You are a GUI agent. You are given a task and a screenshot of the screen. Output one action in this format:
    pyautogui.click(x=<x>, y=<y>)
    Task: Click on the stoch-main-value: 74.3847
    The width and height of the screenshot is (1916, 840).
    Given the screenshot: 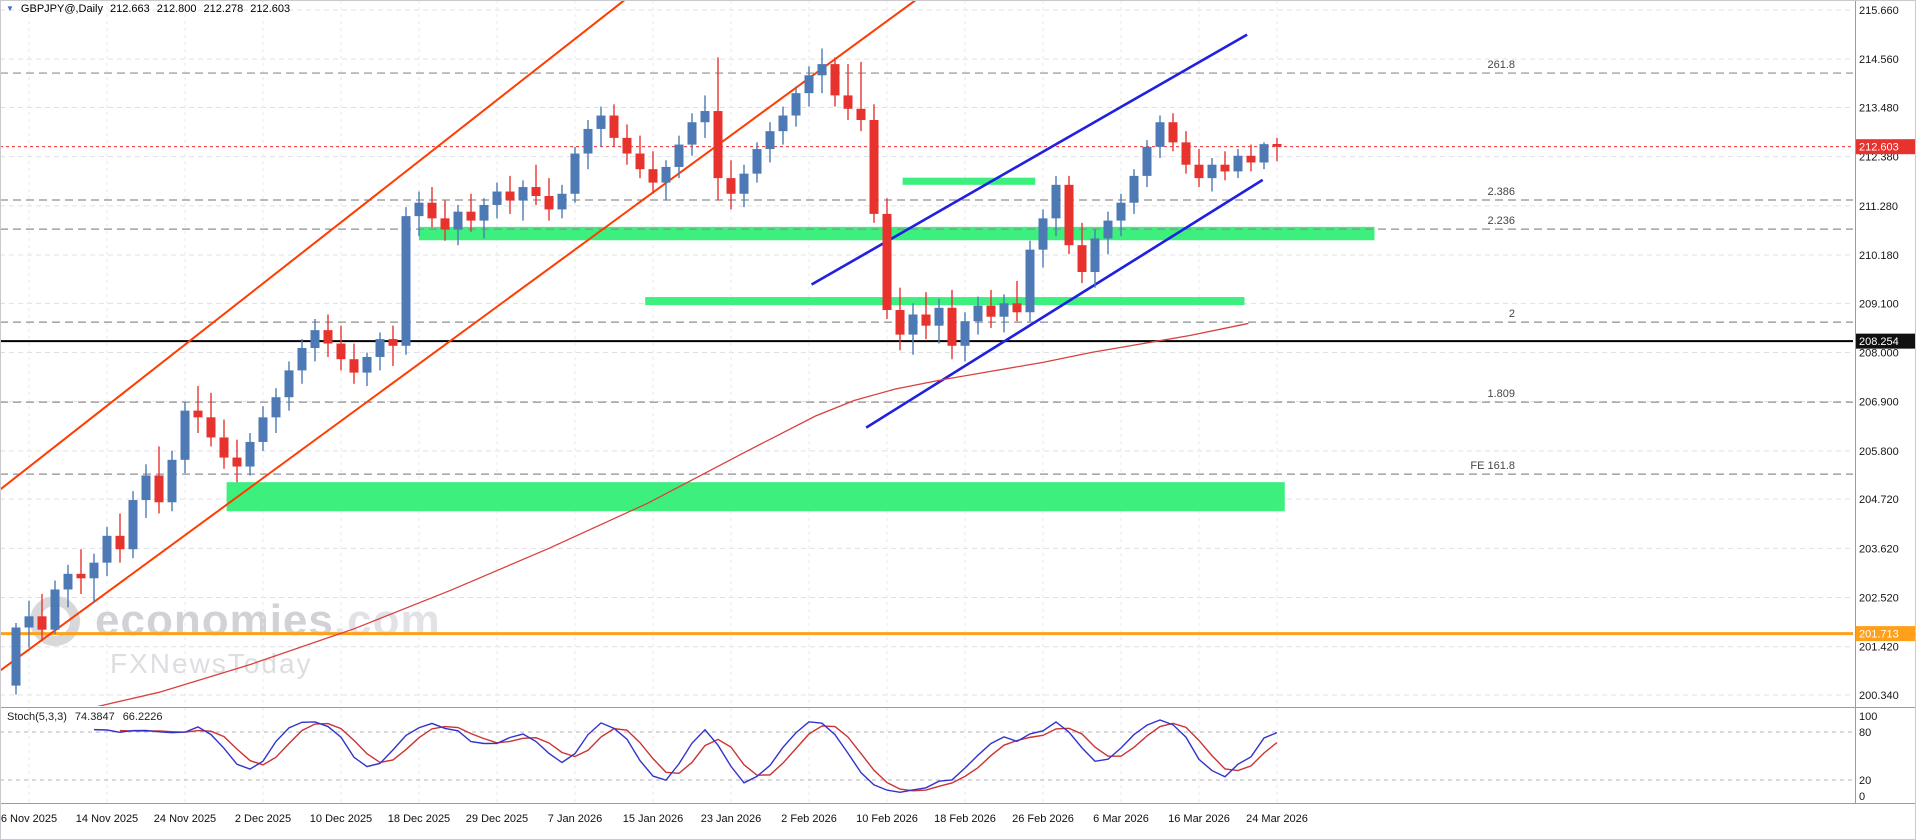 What is the action you would take?
    pyautogui.click(x=94, y=717)
    